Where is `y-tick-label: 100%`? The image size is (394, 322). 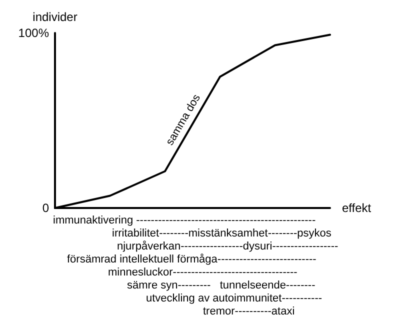 y-tick-label: 100% is located at coordinates (34, 33).